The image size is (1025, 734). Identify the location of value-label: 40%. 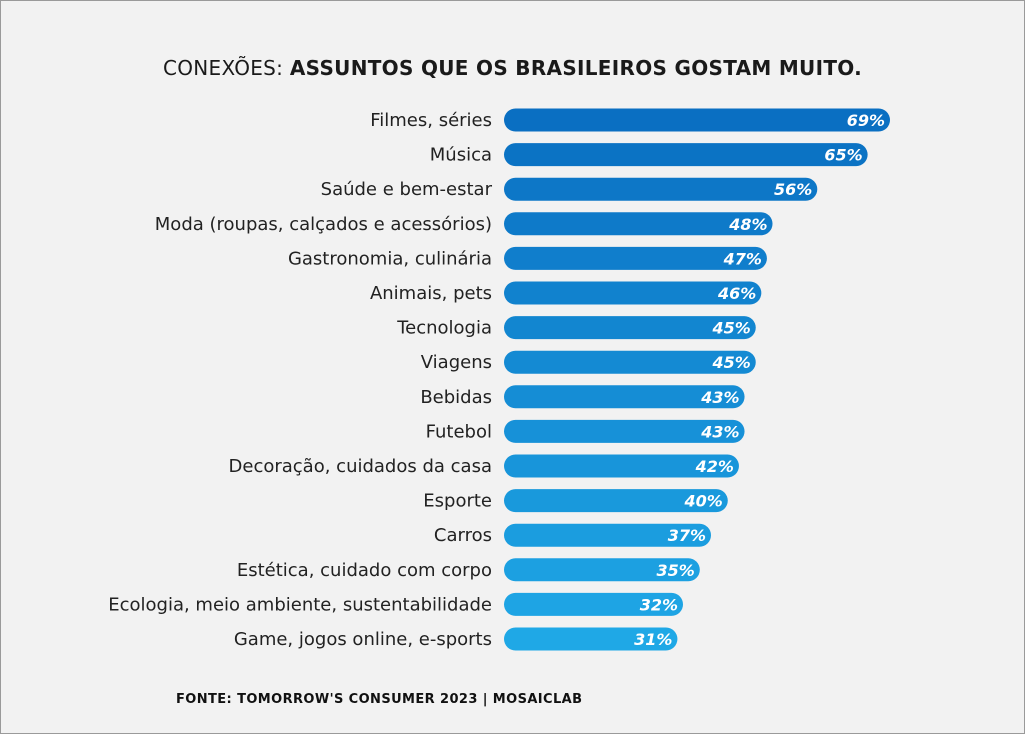
(702, 501).